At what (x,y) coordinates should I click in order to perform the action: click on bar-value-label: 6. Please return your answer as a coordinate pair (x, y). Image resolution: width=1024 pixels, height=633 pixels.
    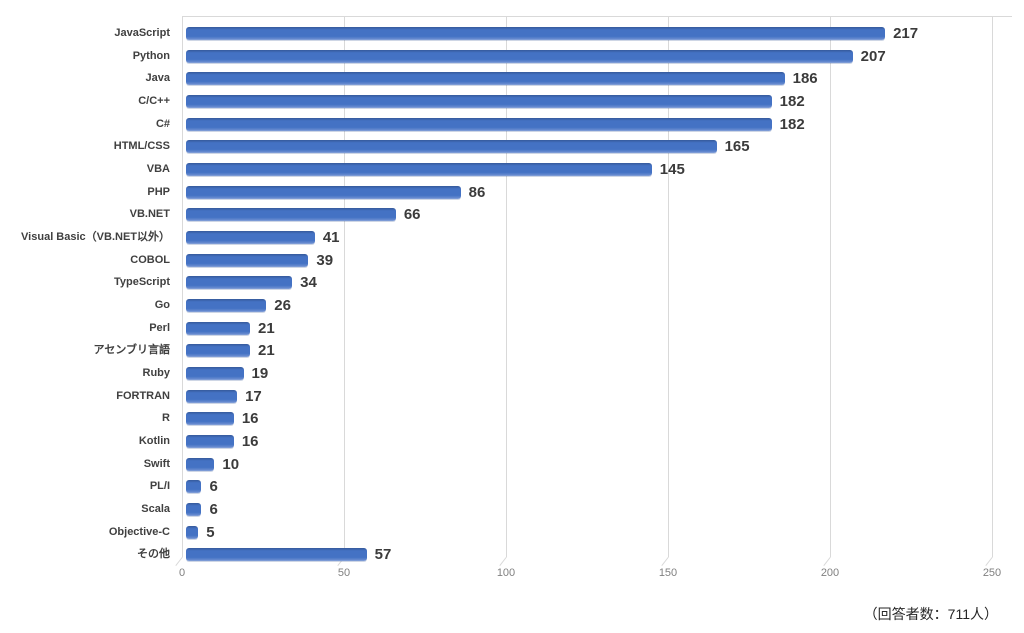
    Looking at the image, I should click on (213, 487).